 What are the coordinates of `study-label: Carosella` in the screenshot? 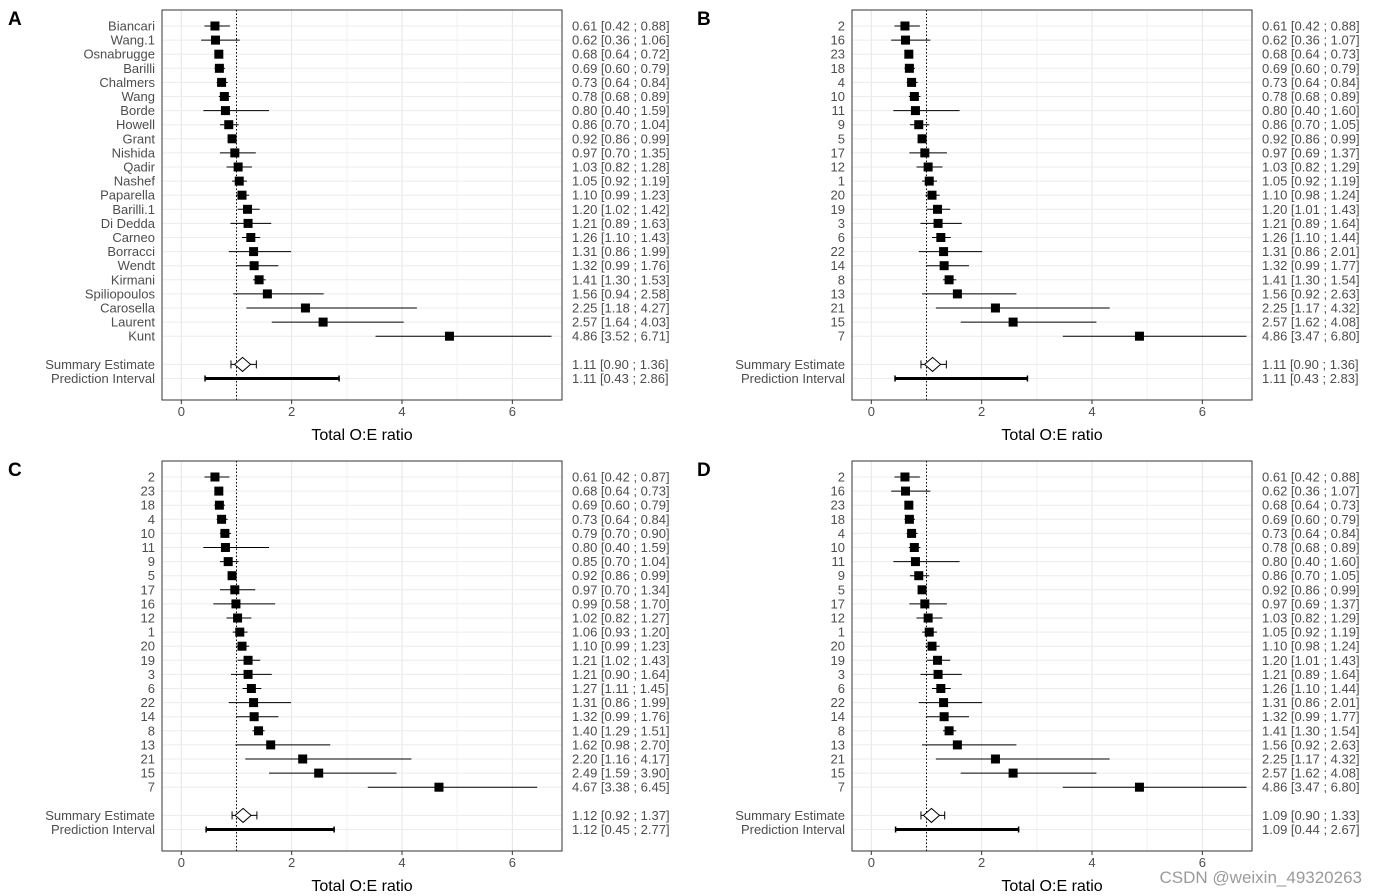 It's located at (128, 308).